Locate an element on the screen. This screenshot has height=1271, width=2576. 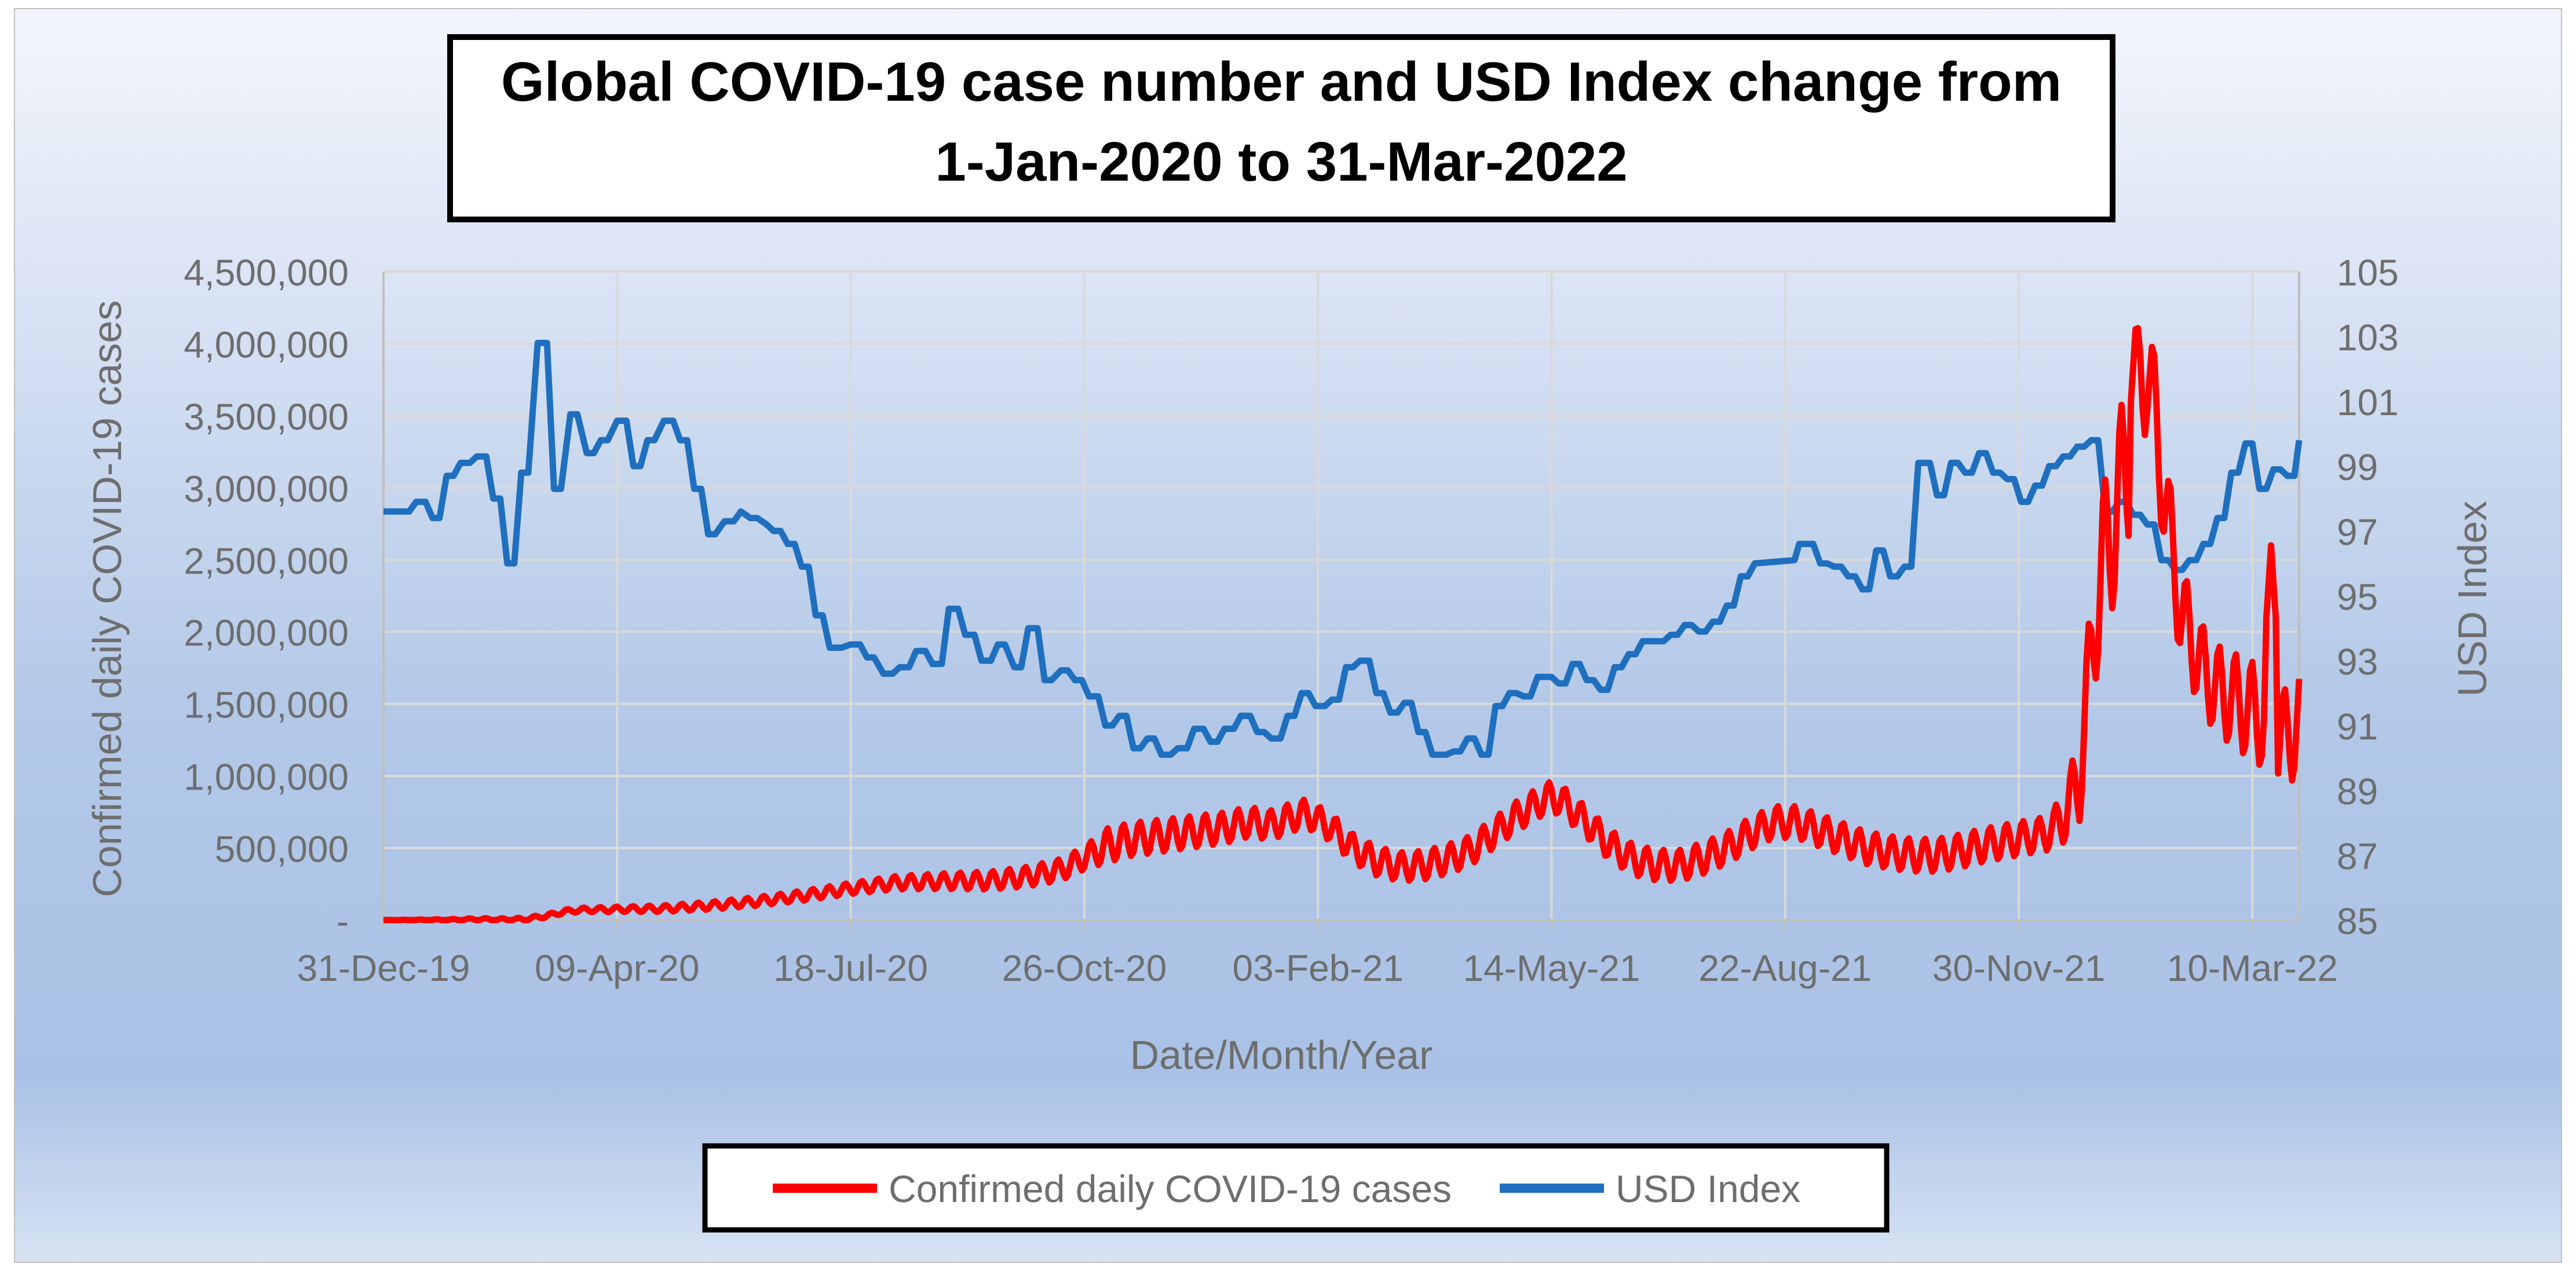
y-right-tick-label: 99 is located at coordinates (2357, 467).